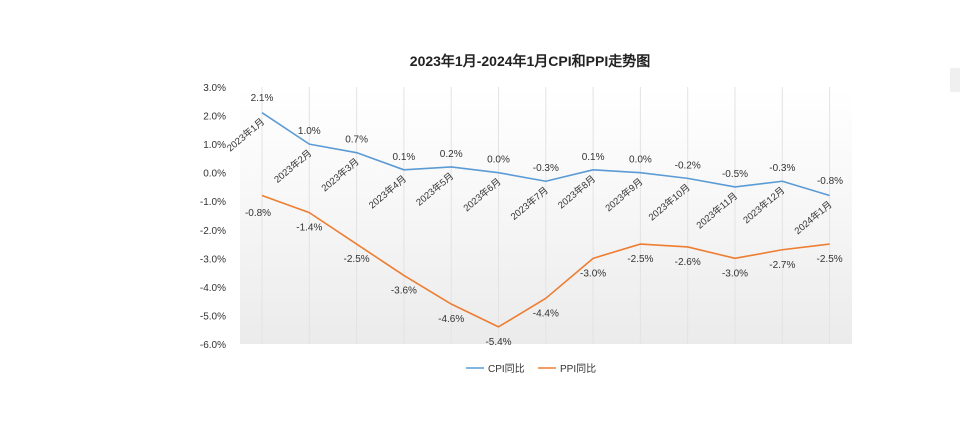  I want to click on ppi-data-label: -1.4%, so click(309, 228).